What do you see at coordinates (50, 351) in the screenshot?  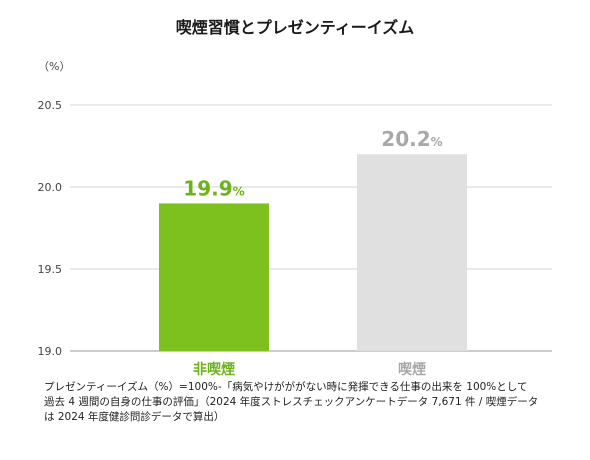 I see `y-tick-label: 19.0` at bounding box center [50, 351].